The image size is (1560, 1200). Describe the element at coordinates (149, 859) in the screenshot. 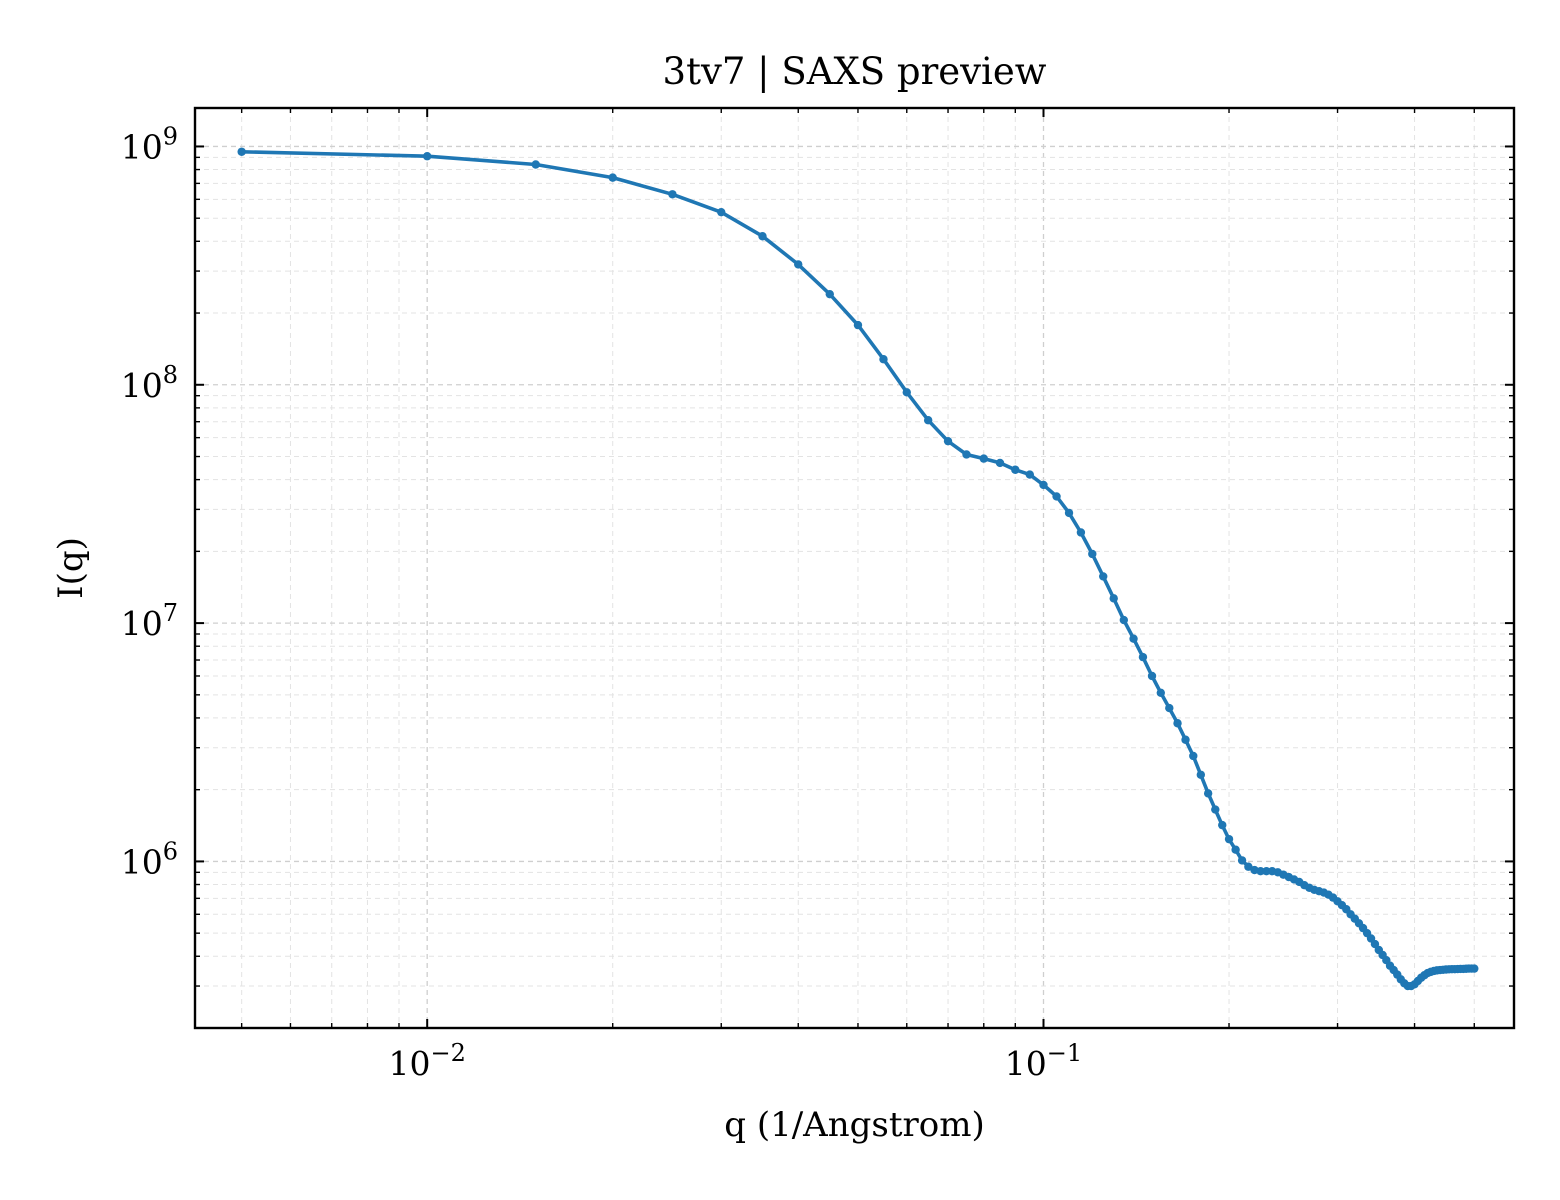

I see `y-tick-label: 10⁶` at that location.